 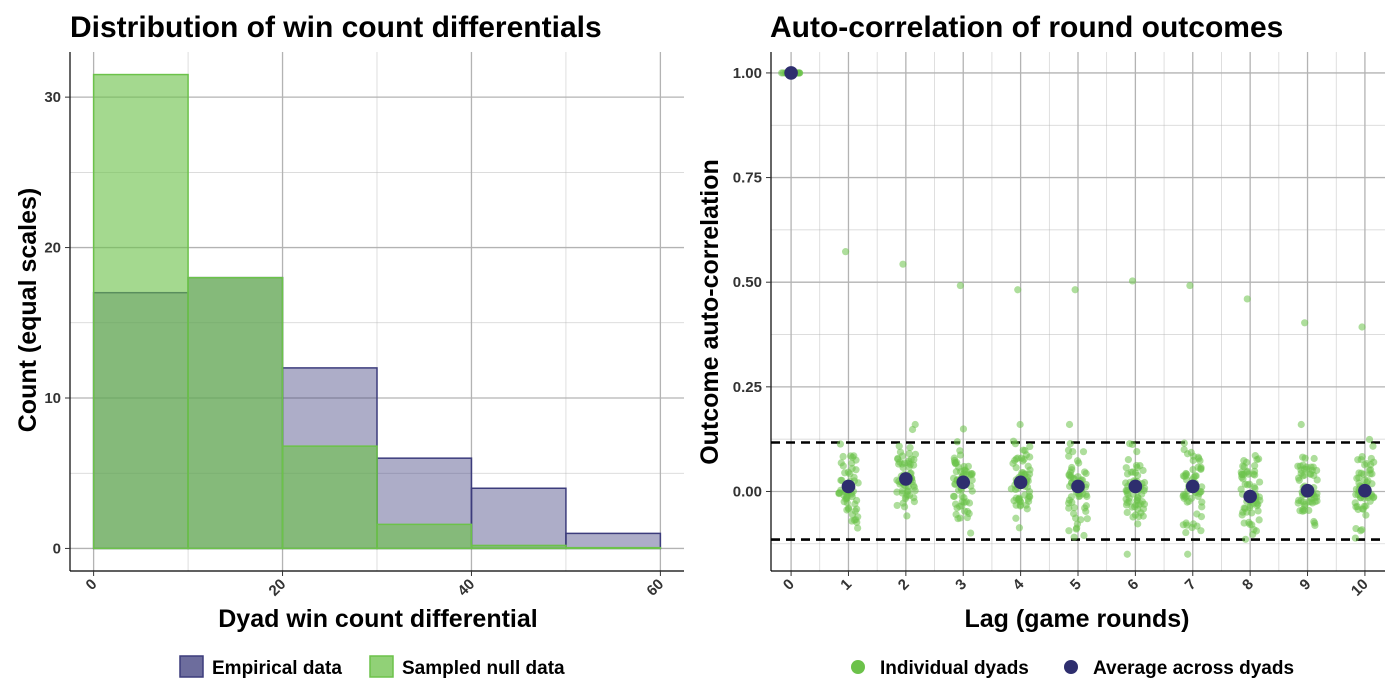 I want to click on legend-label-average: Average across dyads, so click(x=1193, y=668).